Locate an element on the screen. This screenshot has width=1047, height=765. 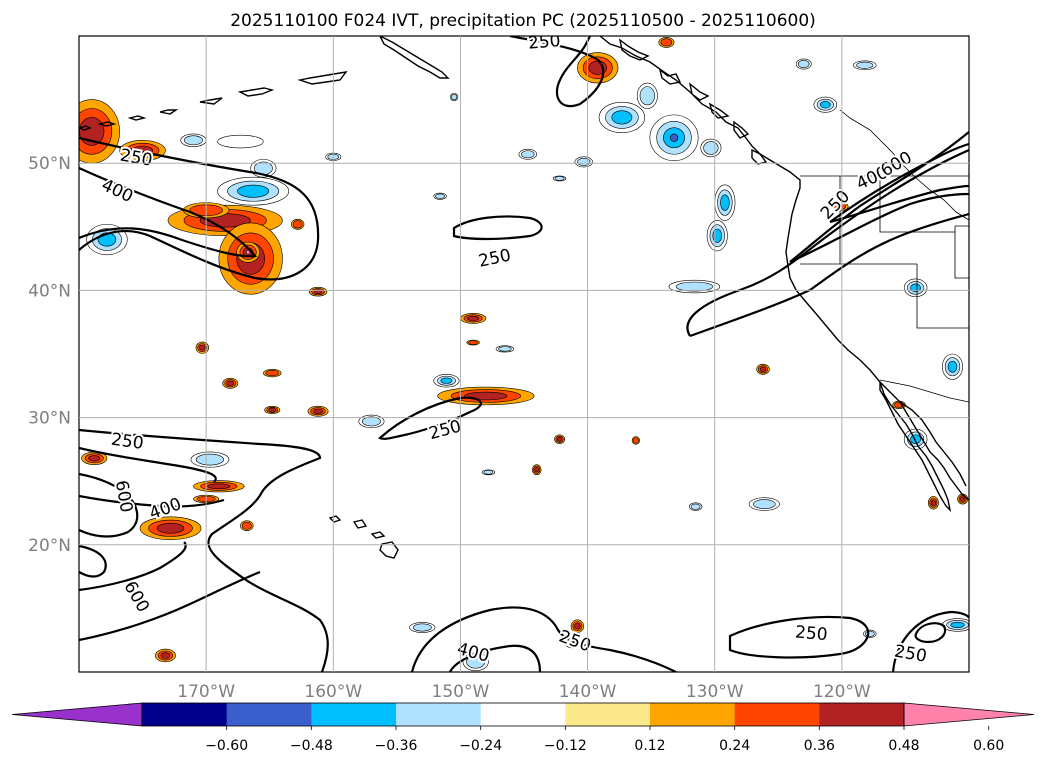
colorbar-tick-label: 0.60 is located at coordinates (988, 746).